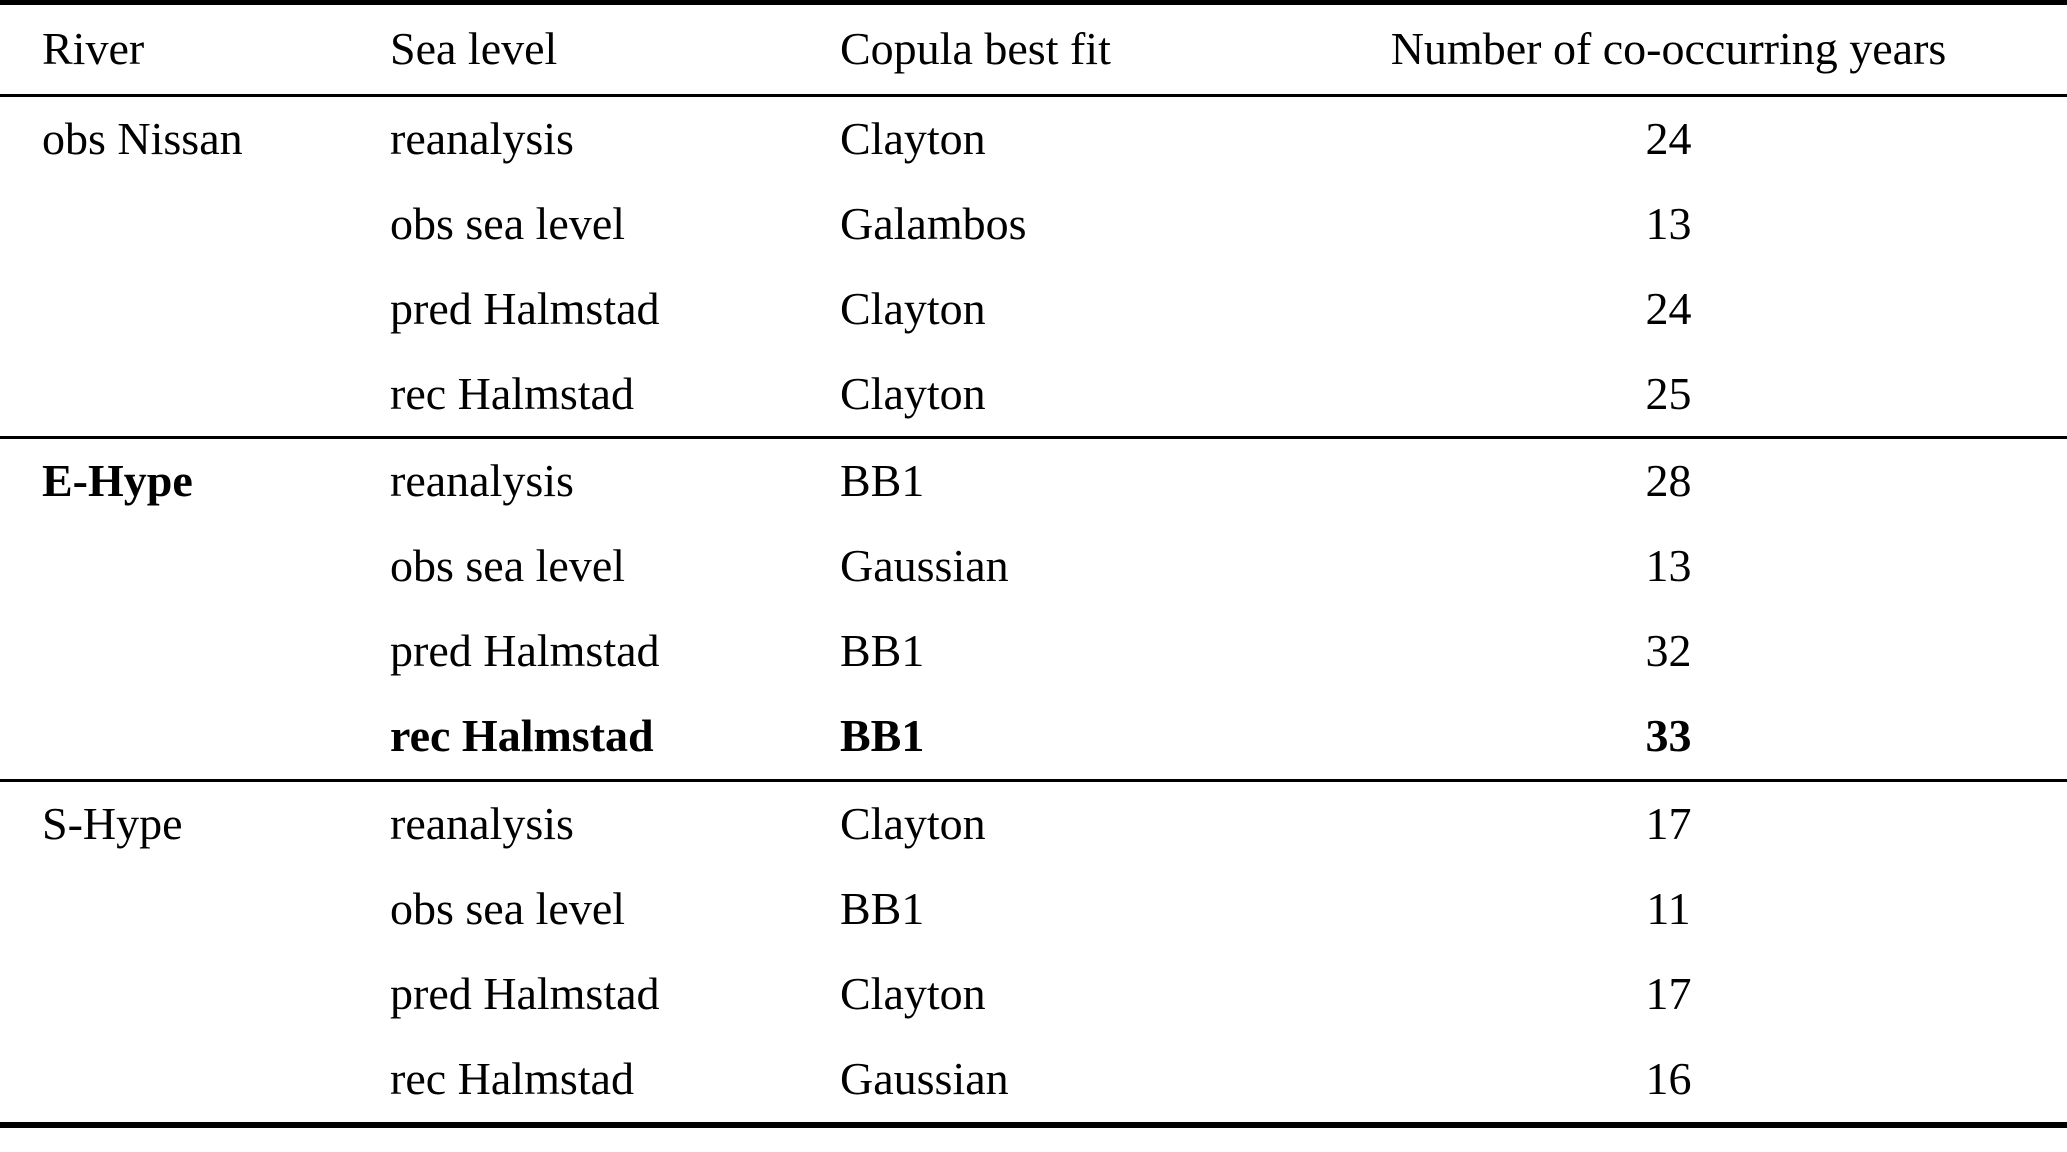 The image size is (2067, 1152). I want to click on table-row-highlighted: rec Halmstad BB1 33, so click(1033, 737).